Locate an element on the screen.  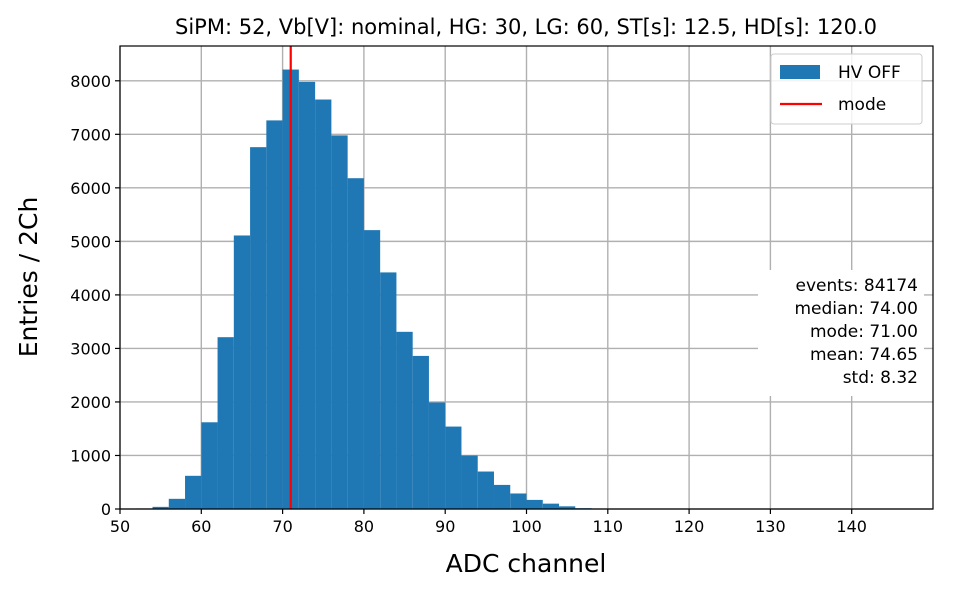
y-tick-label: 0 is located at coordinates (106, 509).